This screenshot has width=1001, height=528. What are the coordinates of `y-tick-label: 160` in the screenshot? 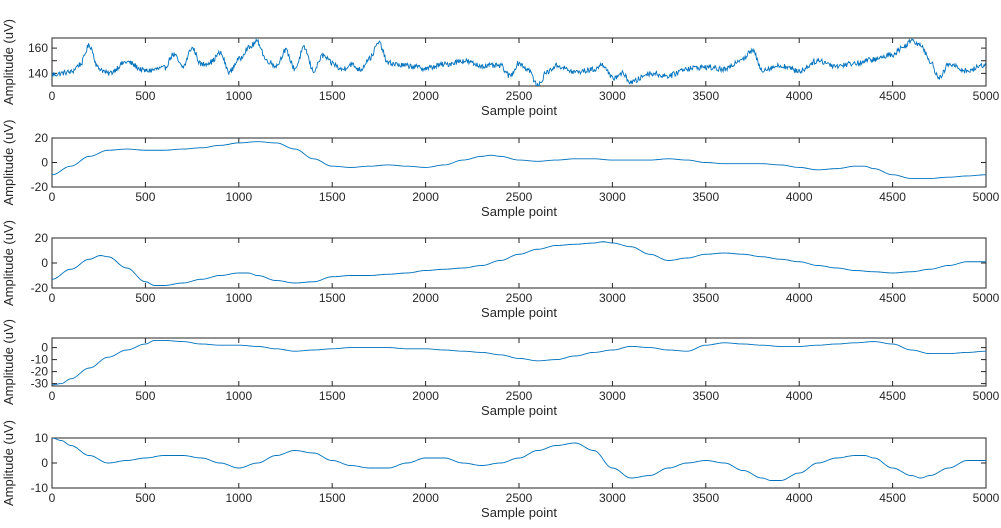 It's located at (38, 48).